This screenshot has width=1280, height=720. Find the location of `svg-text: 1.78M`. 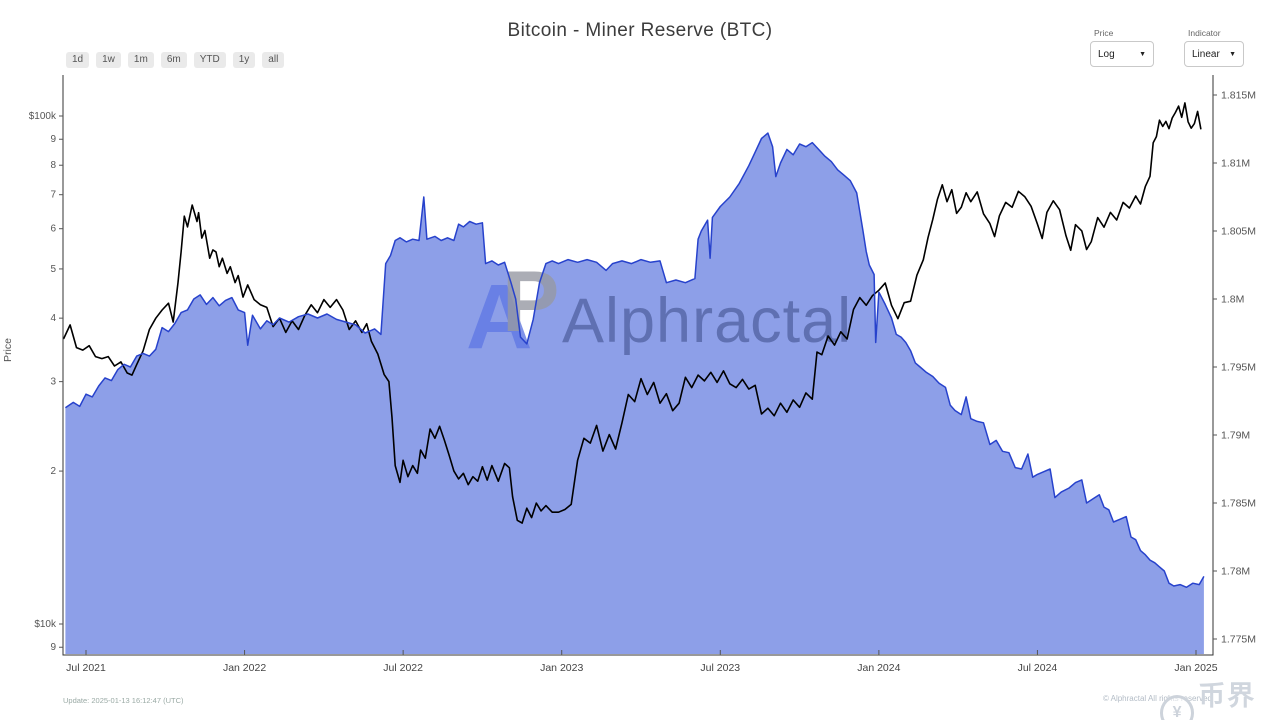

svg-text: 1.78M is located at coordinates (1235, 572).